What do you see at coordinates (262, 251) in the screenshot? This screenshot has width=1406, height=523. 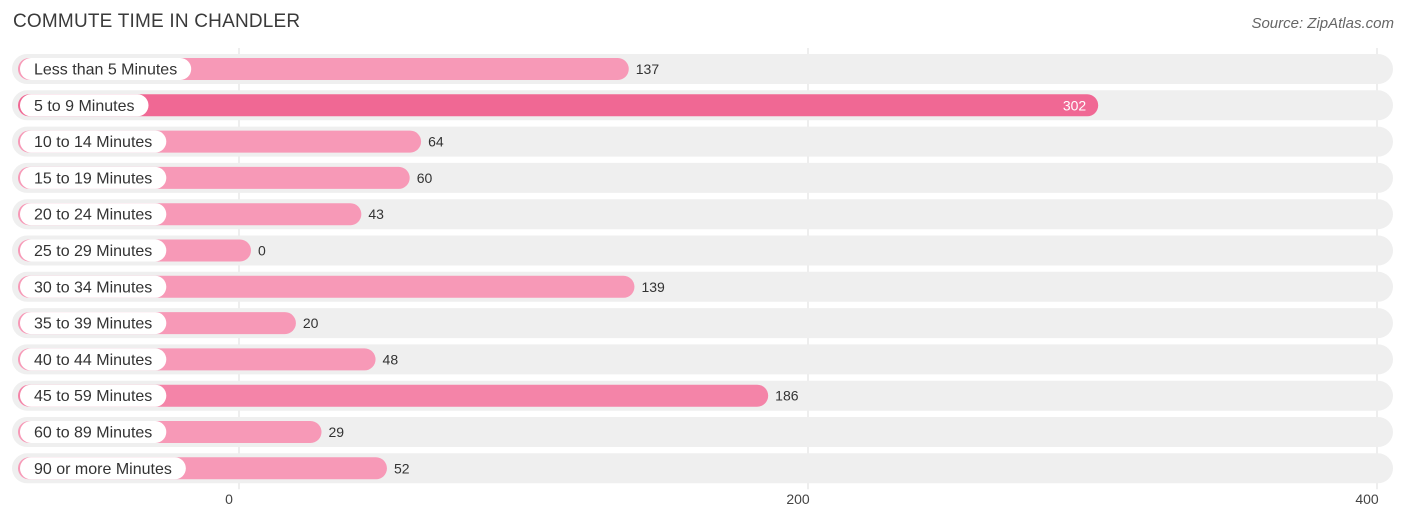 I see `value-label: 0` at bounding box center [262, 251].